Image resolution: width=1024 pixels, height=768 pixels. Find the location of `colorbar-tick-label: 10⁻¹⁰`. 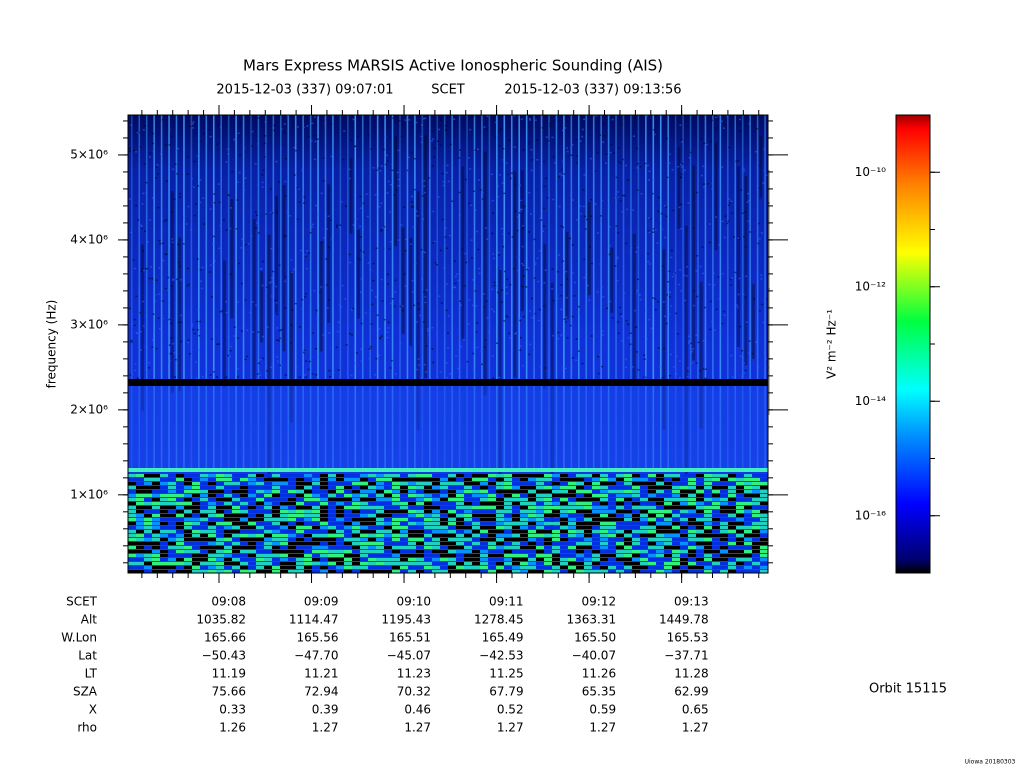

colorbar-tick-label: 10⁻¹⁰ is located at coordinates (870, 172).